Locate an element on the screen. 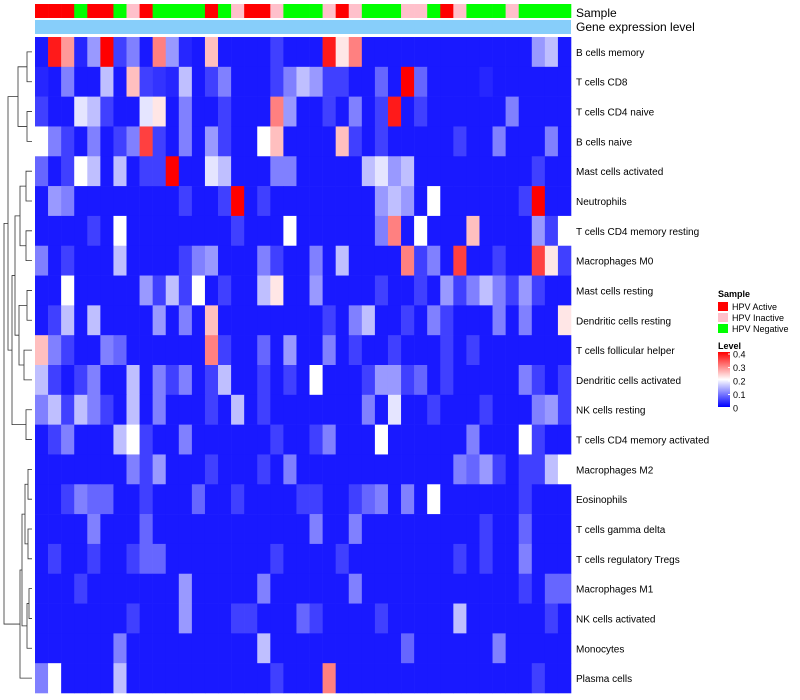  row-label: T cells CD4 memory activated is located at coordinates (642, 441).